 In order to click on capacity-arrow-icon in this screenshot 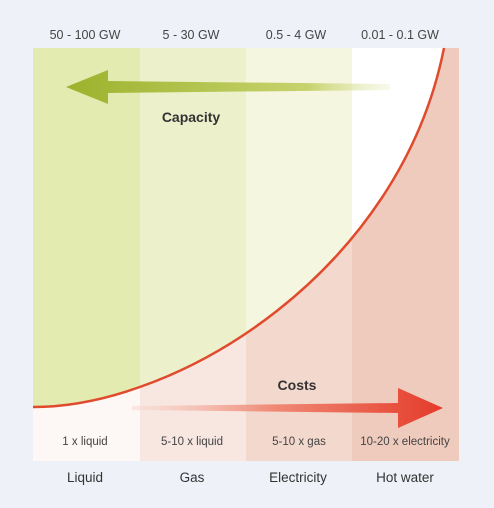, I will do `click(228, 87)`.